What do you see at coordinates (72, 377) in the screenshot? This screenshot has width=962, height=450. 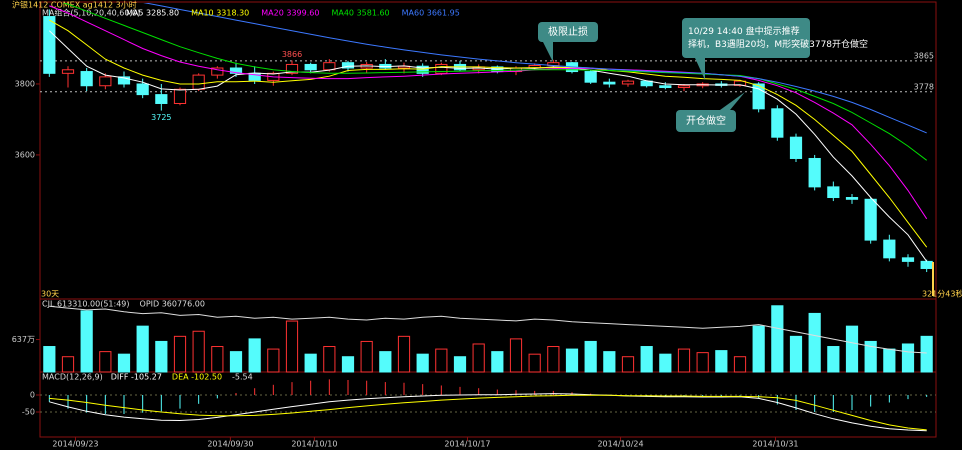 I see `panel-title: MACD(12,26,9)` at bounding box center [72, 377].